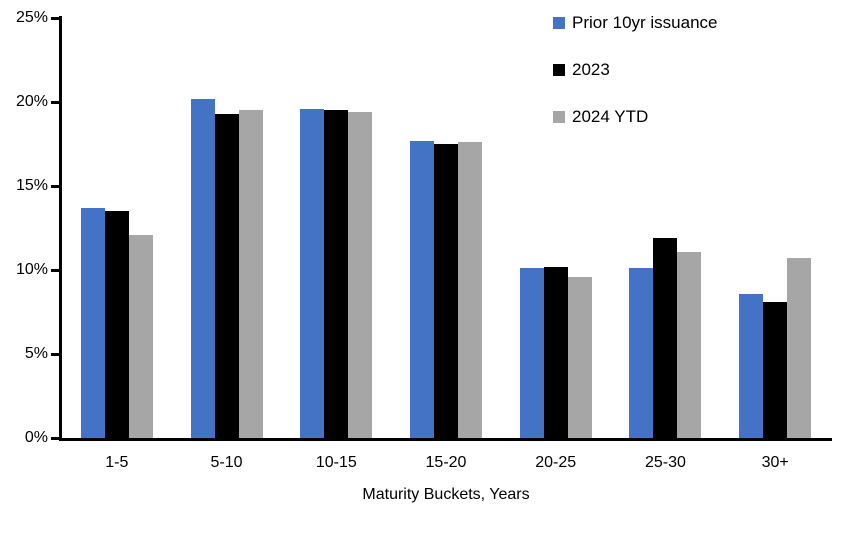  I want to click on x-axis-title: Maturity Buckets, Years, so click(446, 494).